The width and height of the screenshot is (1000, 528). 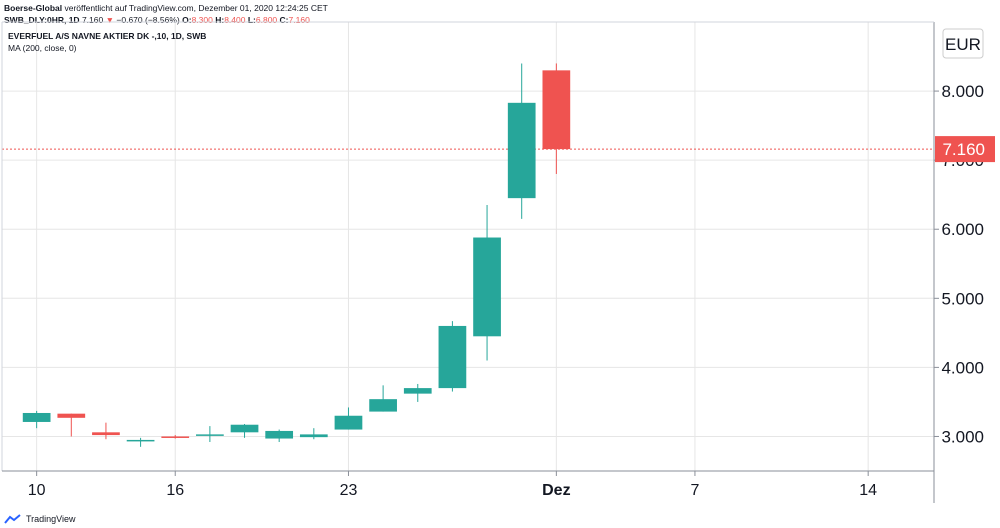 What do you see at coordinates (33, 8) in the screenshot?
I see `publisher-name: Boerse-Global` at bounding box center [33, 8].